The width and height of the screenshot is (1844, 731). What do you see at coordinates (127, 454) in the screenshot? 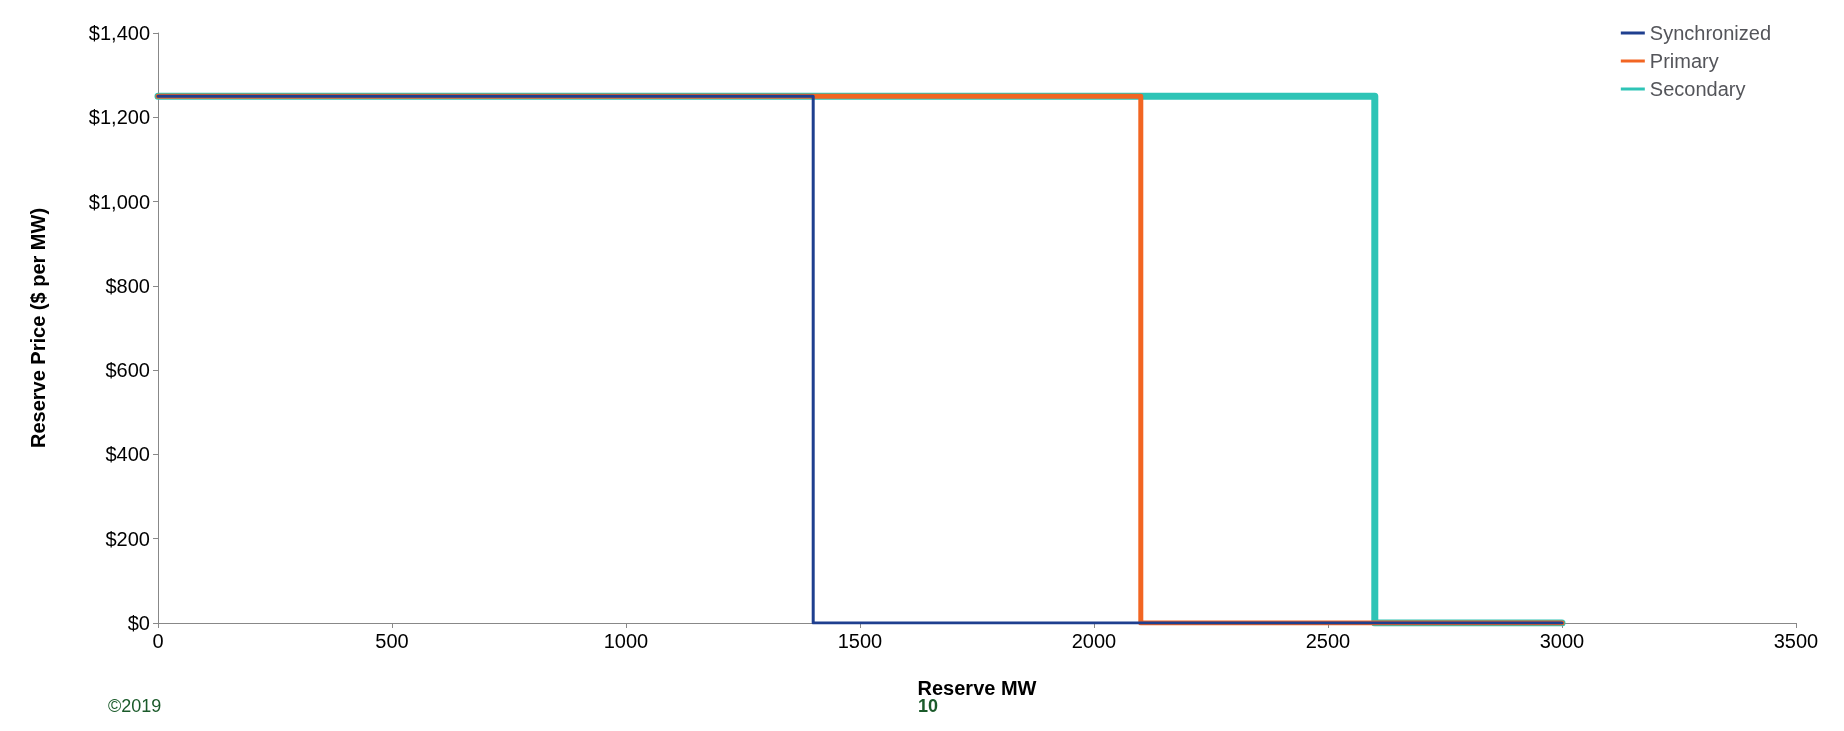
I see `y-tick-label: $400` at bounding box center [127, 454].